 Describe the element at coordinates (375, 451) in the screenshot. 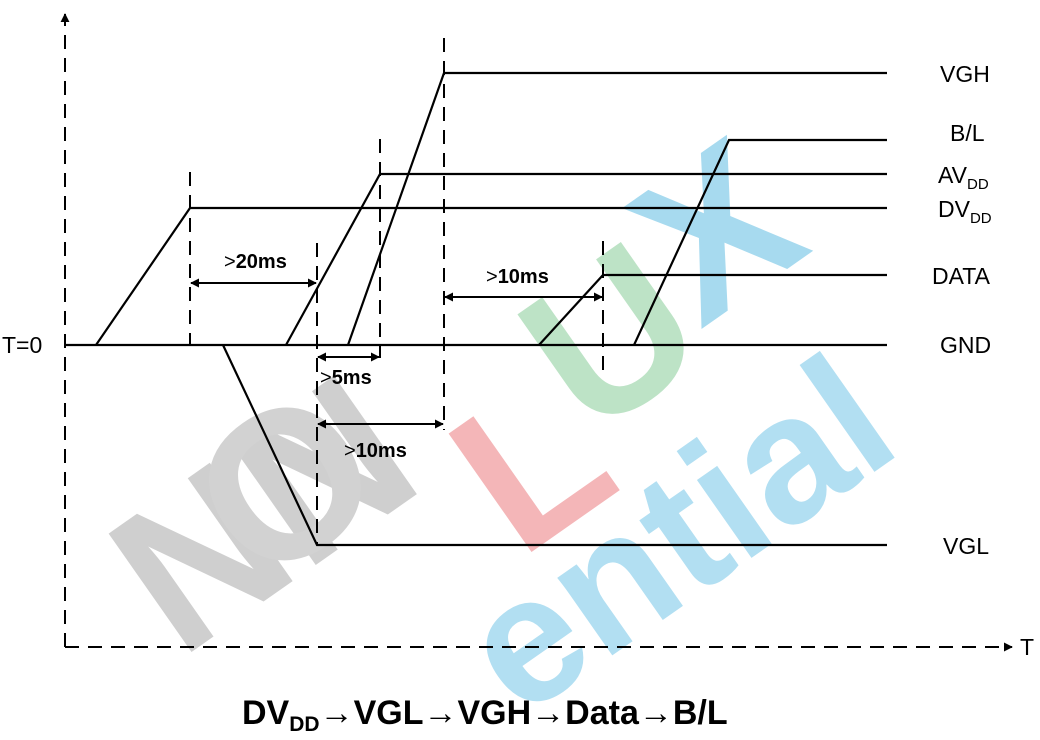

I see `label-10ms-vgh: >10ms` at that location.